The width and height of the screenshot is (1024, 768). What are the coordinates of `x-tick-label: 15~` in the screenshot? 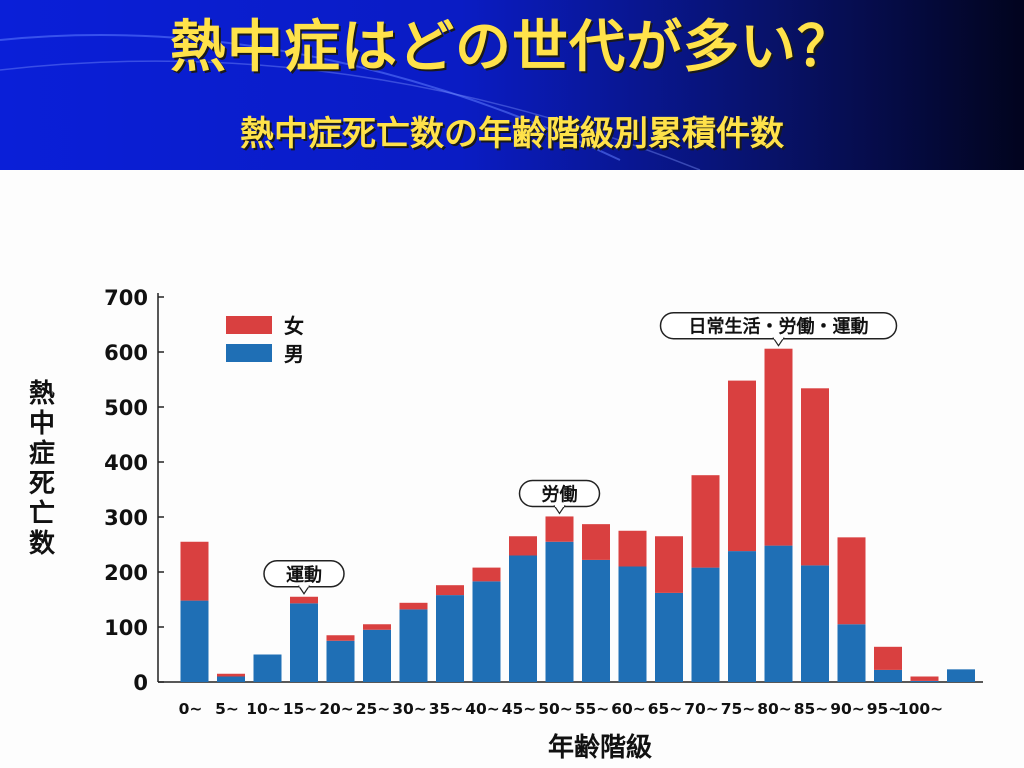 It's located at (300, 709).